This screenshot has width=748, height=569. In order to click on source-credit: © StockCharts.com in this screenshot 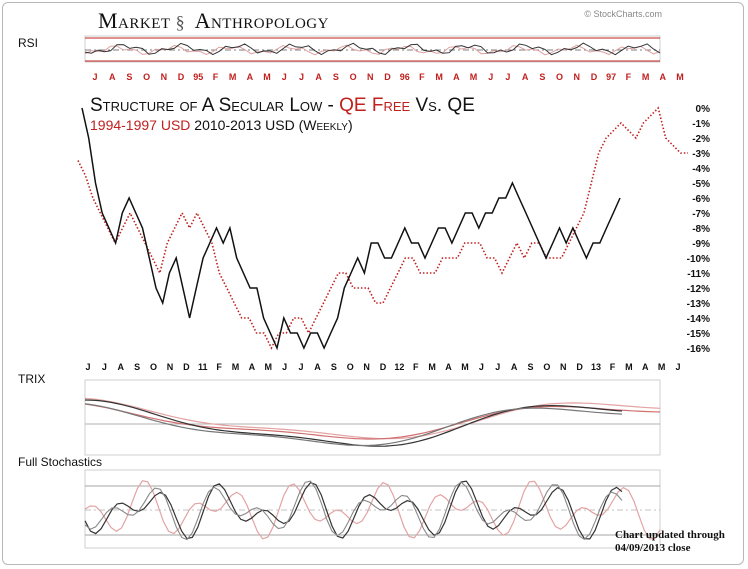, I will do `click(623, 14)`.